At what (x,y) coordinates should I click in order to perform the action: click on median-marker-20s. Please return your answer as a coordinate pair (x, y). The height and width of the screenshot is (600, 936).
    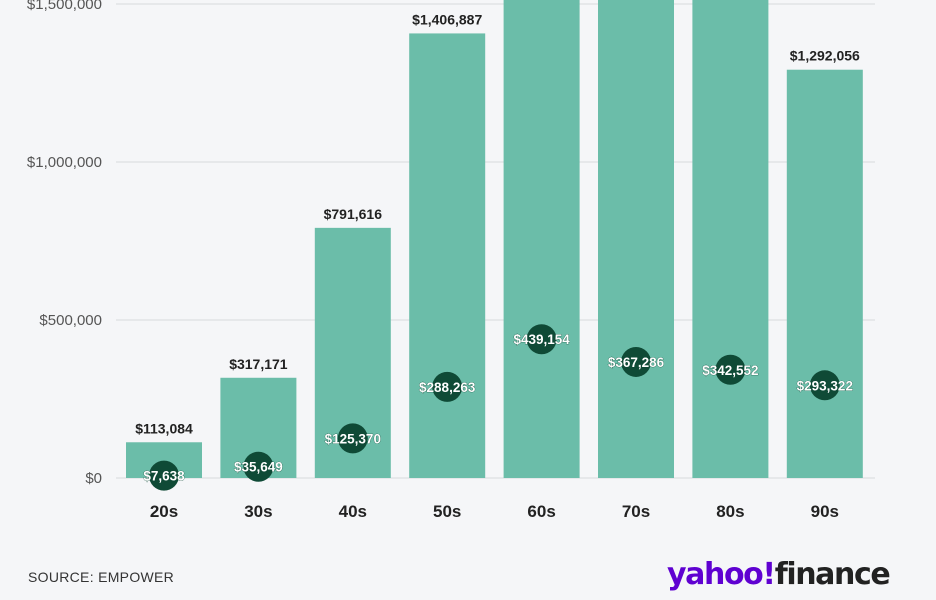
    Looking at the image, I should click on (164, 475).